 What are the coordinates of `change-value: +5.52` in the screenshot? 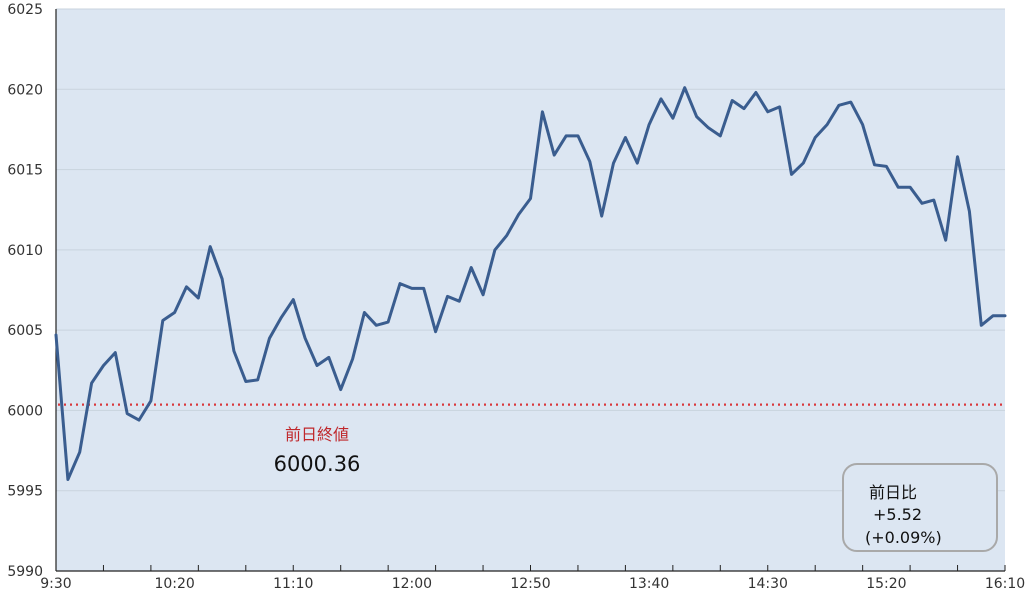 It's located at (897, 514).